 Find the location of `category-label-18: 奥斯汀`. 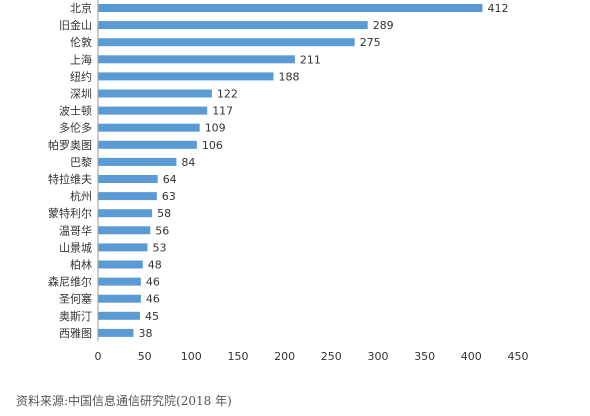

category-label-18: 奥斯汀 is located at coordinates (75, 316).